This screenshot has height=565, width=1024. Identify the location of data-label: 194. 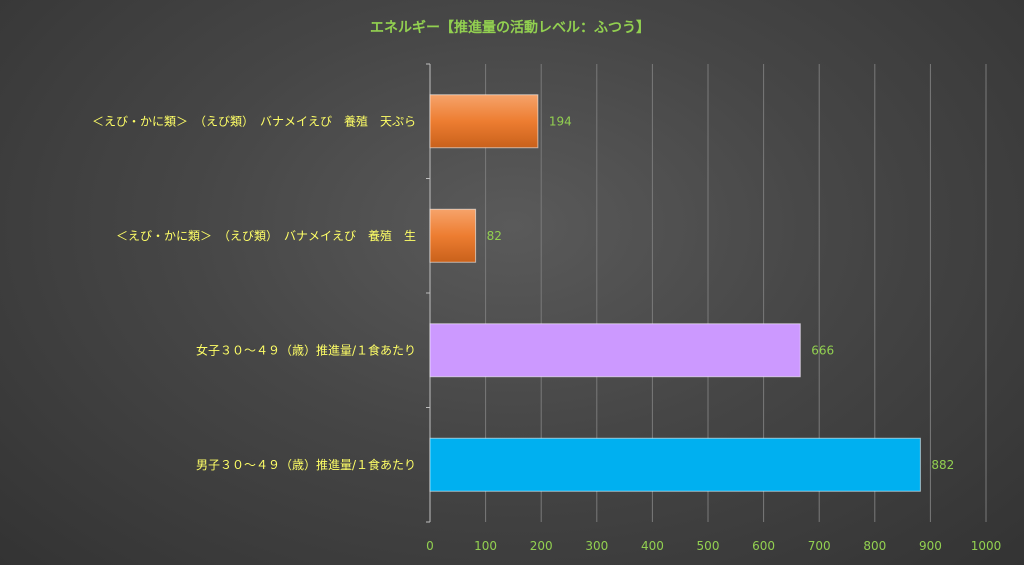
(560, 121).